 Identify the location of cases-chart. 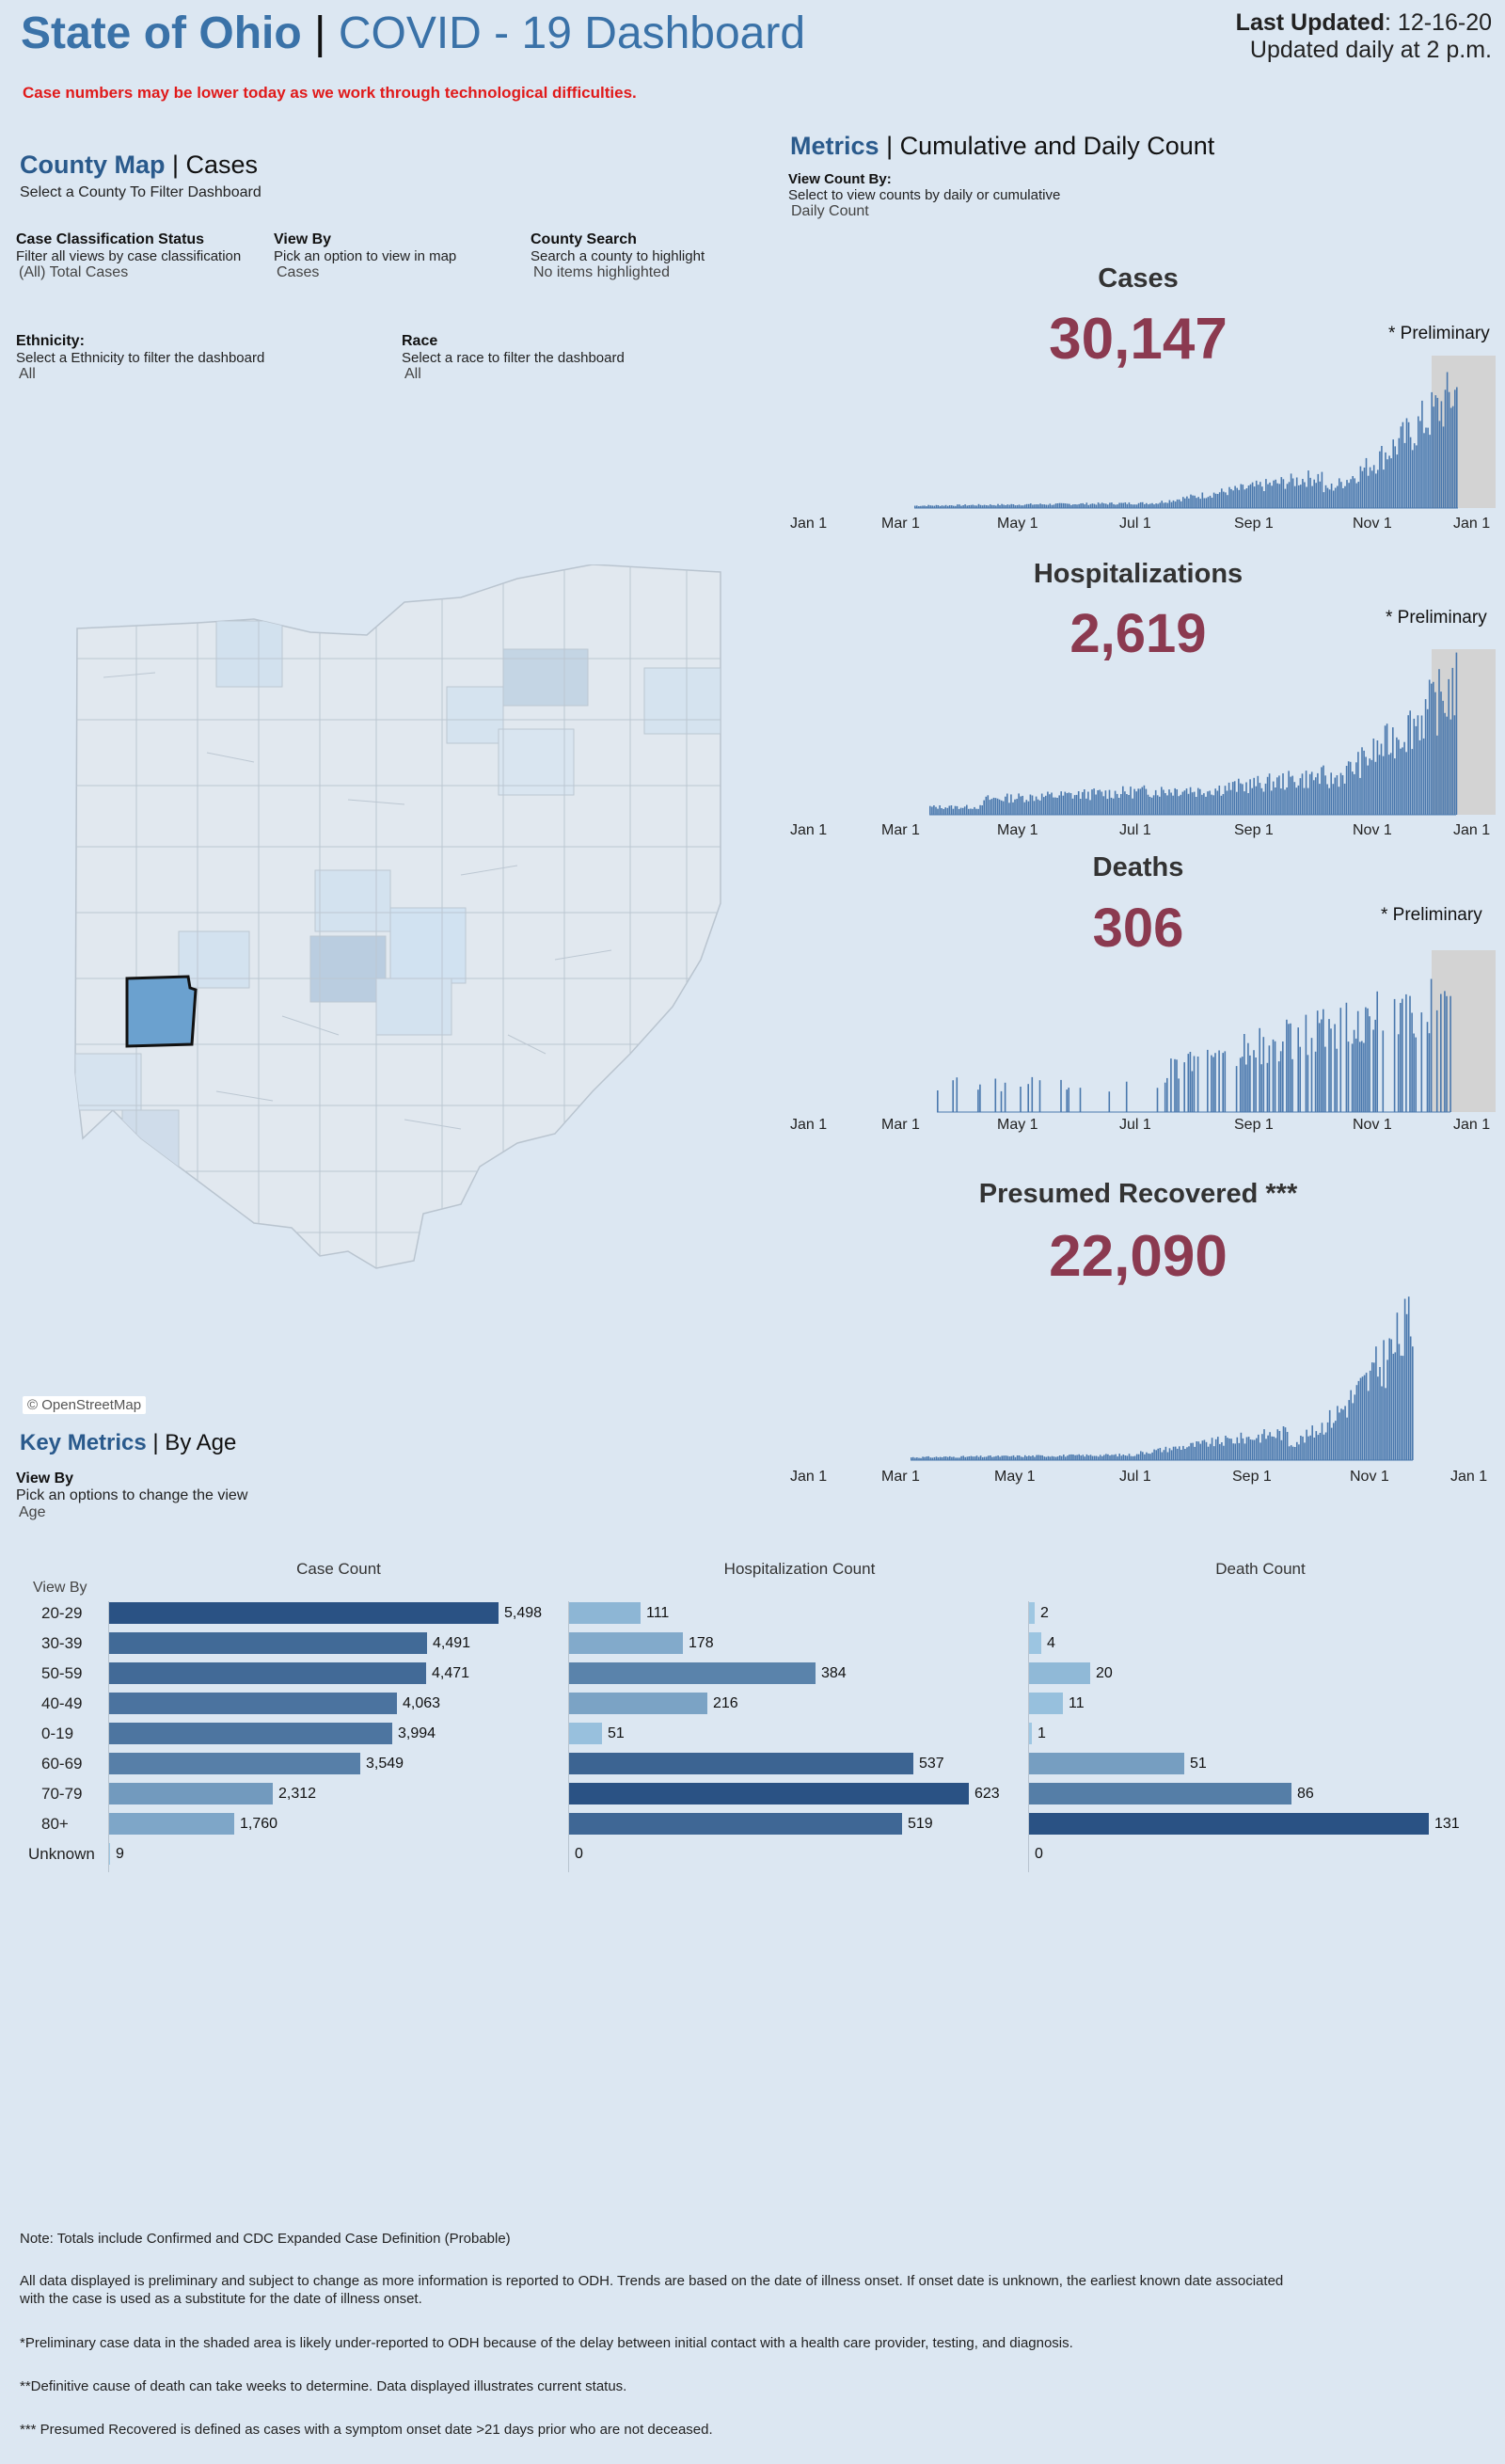
(1154, 433).